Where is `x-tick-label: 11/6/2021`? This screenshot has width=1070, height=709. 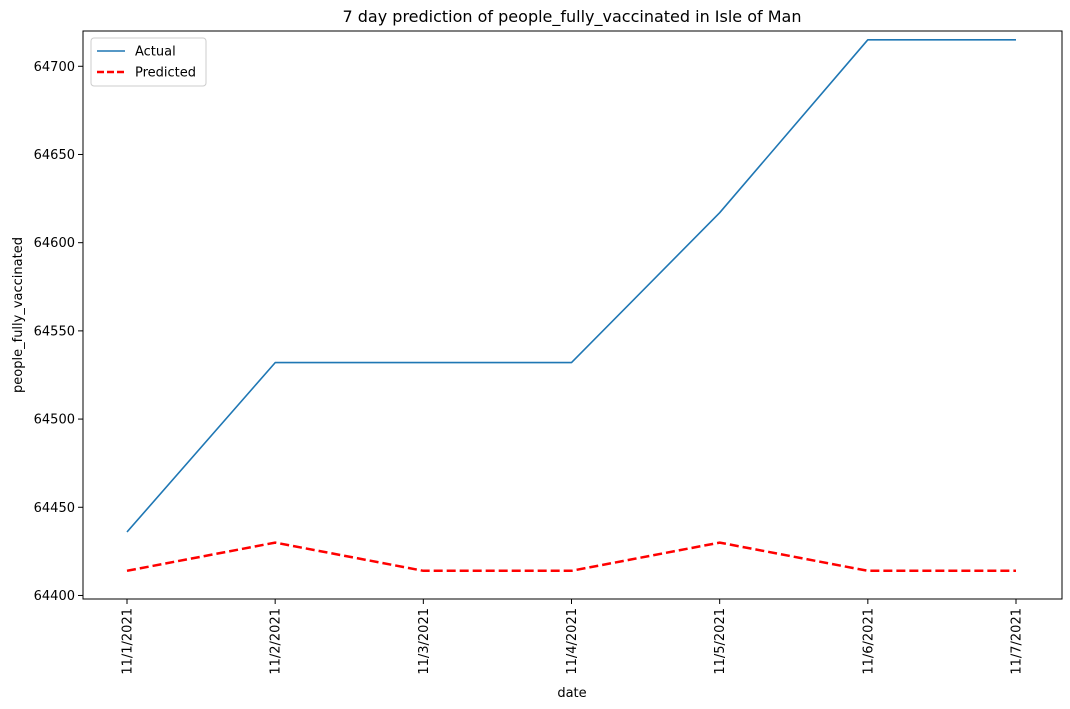 x-tick-label: 11/6/2021 is located at coordinates (868, 641).